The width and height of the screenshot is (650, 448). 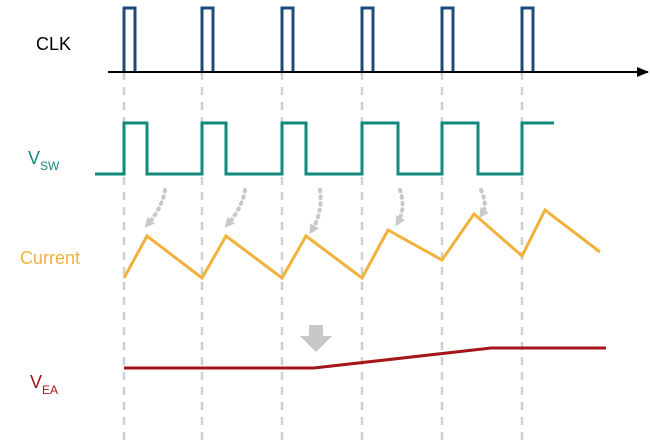 I want to click on current-waveform, so click(x=361, y=244).